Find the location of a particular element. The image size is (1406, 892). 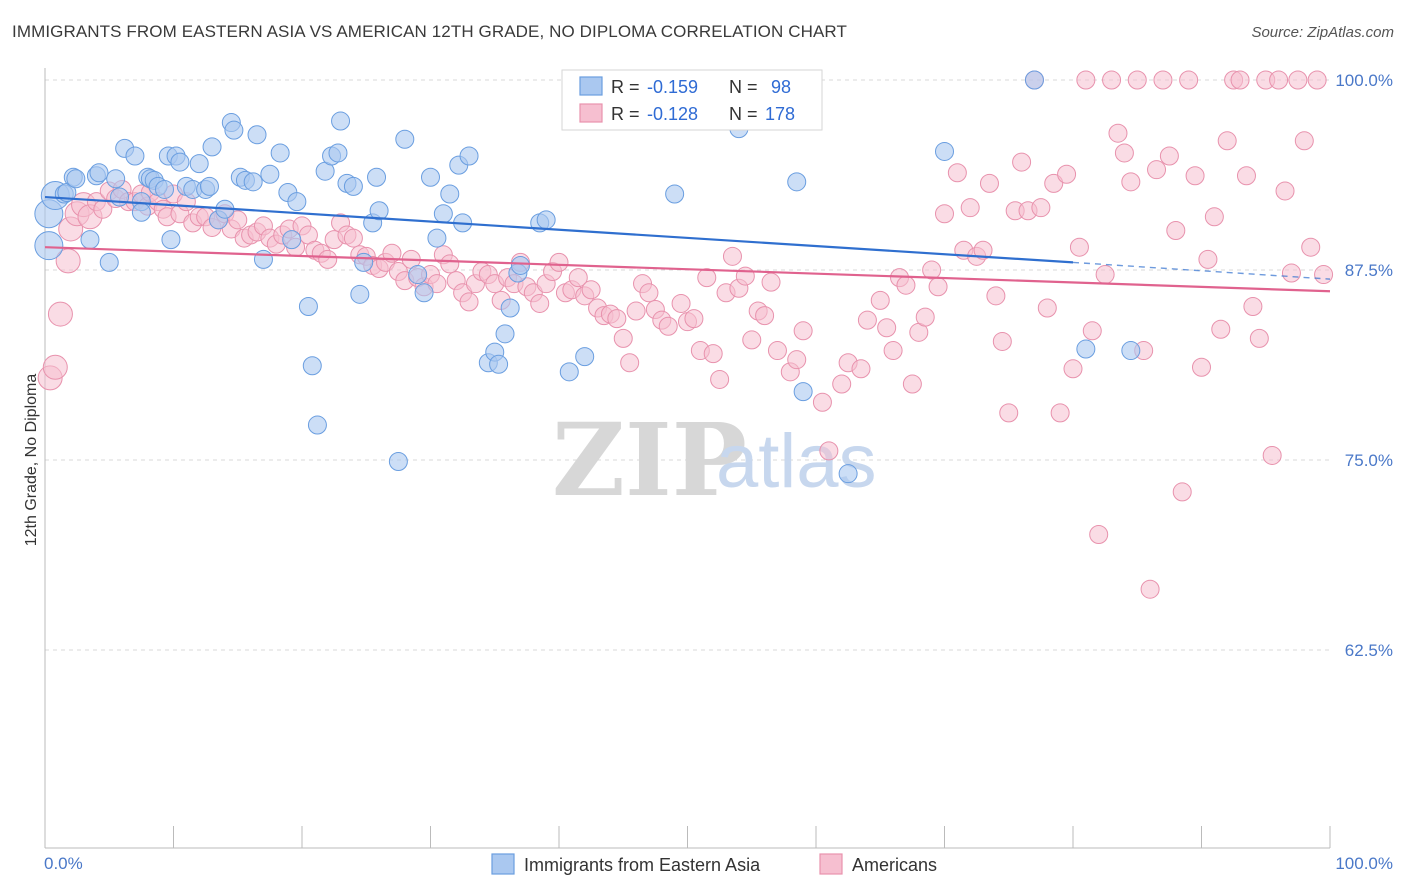

watermark: ZIP atlas is located at coordinates (714, 460).